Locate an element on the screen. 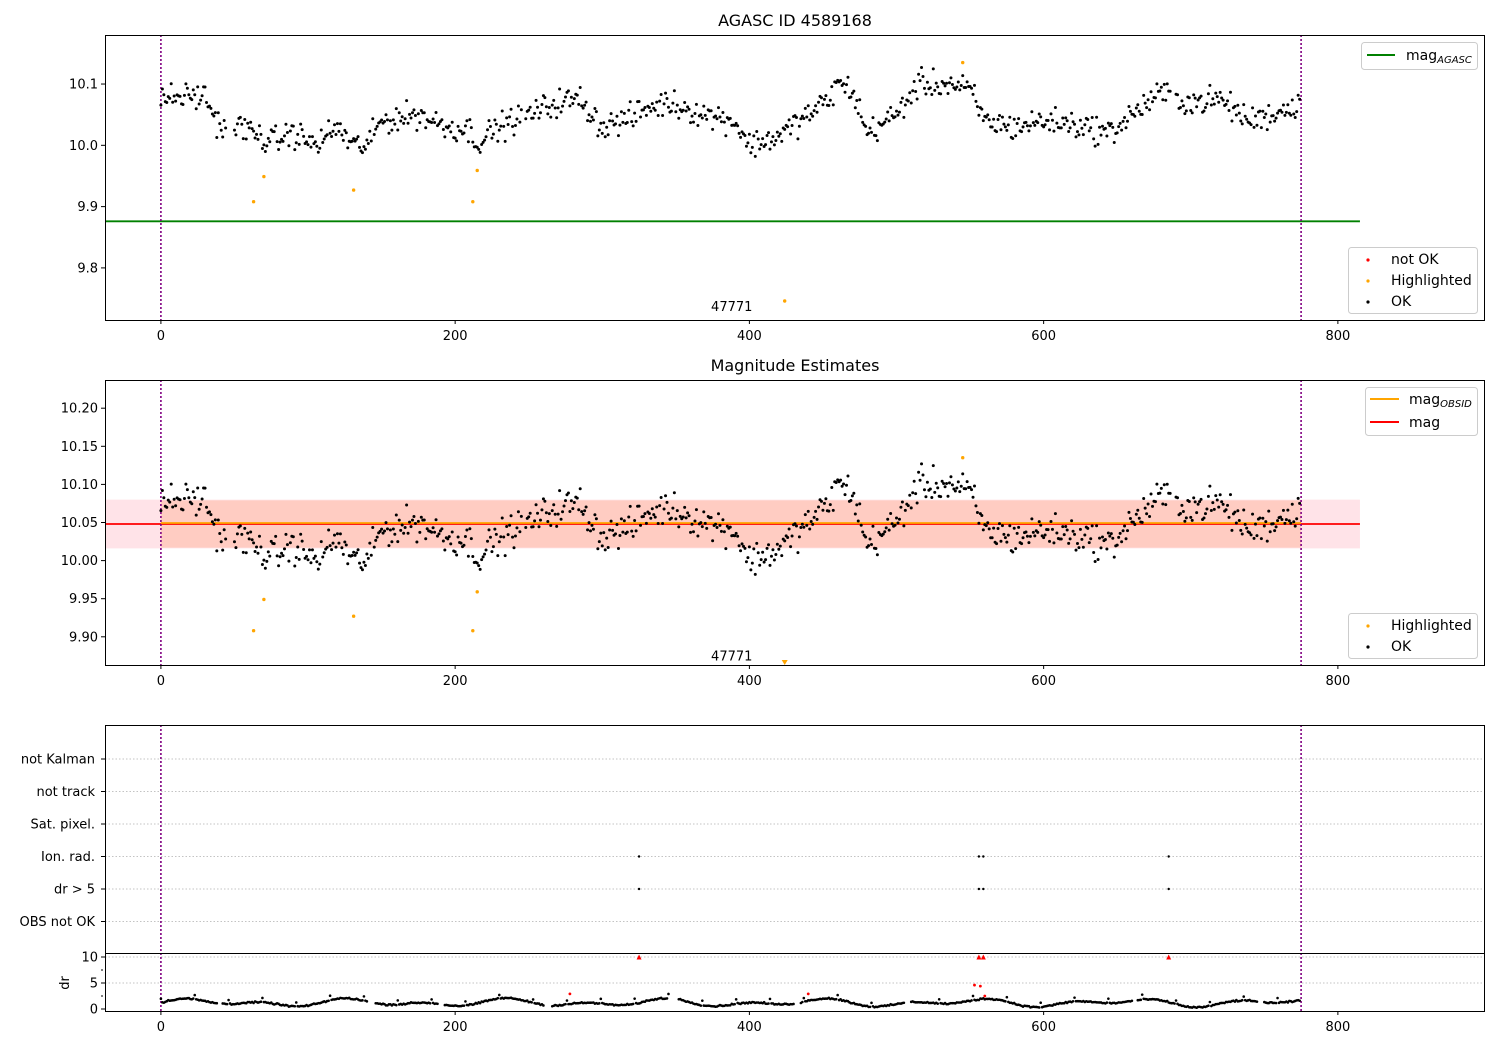  highlighted-point is located at coordinates (963, 62).